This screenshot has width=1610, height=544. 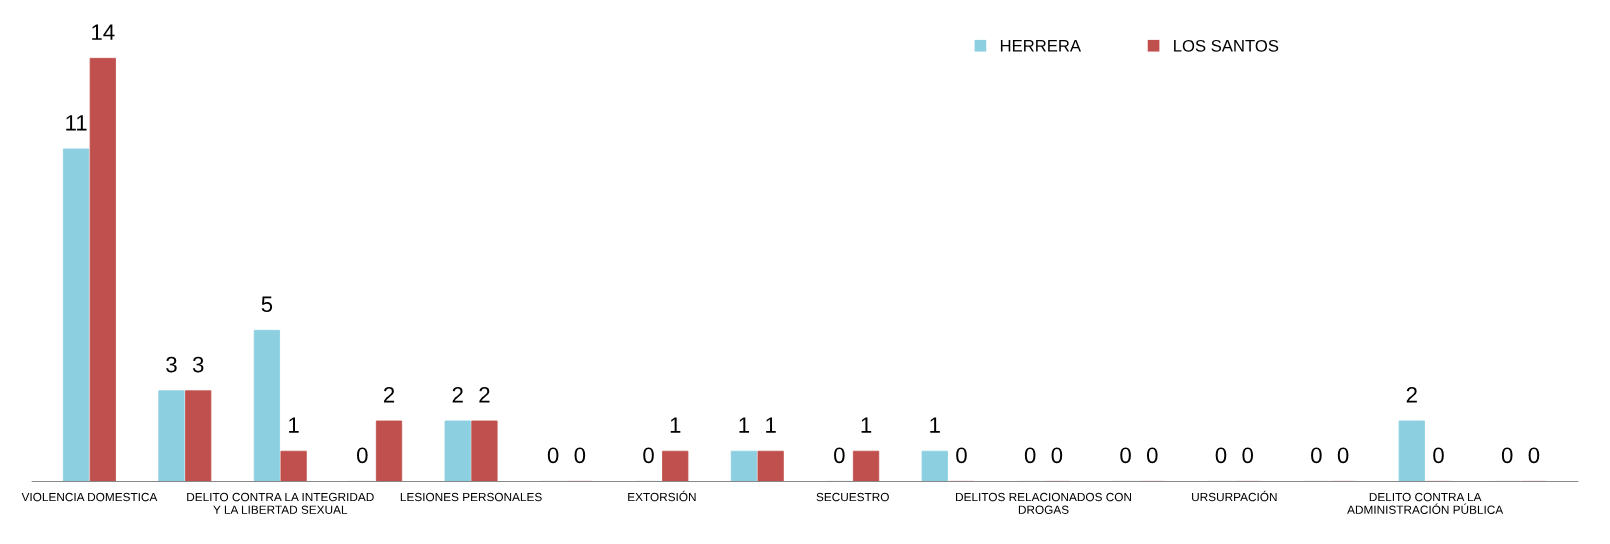 I want to click on x-tick-label: DELITOS RELACIONADOS CON DROGAS, so click(x=1044, y=503).